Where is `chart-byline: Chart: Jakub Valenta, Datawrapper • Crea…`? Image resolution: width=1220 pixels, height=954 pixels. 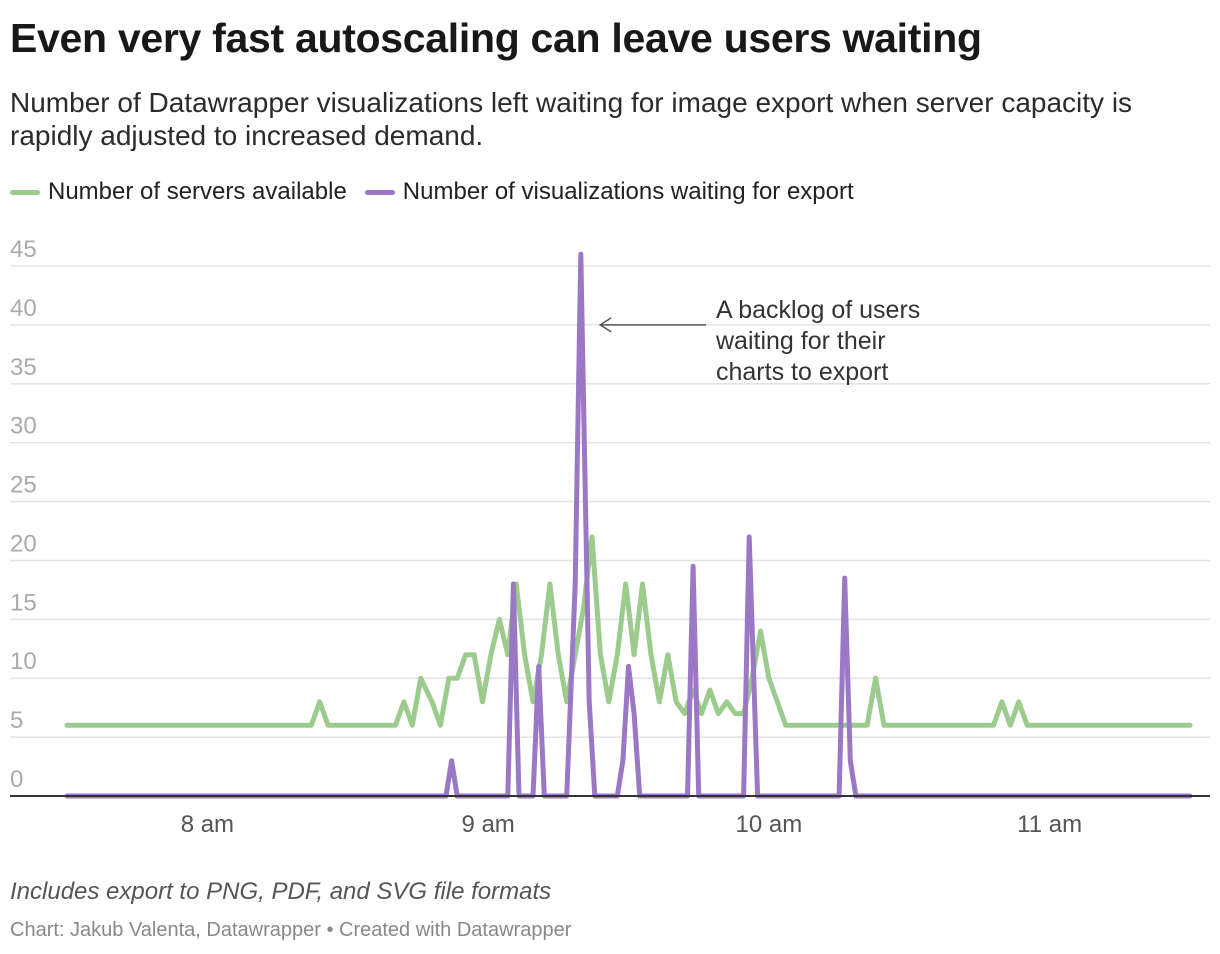 chart-byline: Chart: Jakub Valenta, Datawrapper • Crea… is located at coordinates (291, 930).